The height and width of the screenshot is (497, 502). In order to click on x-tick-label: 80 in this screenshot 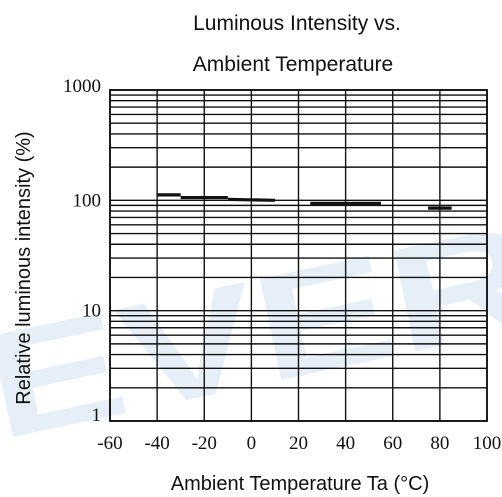, I will do `click(439, 443)`.